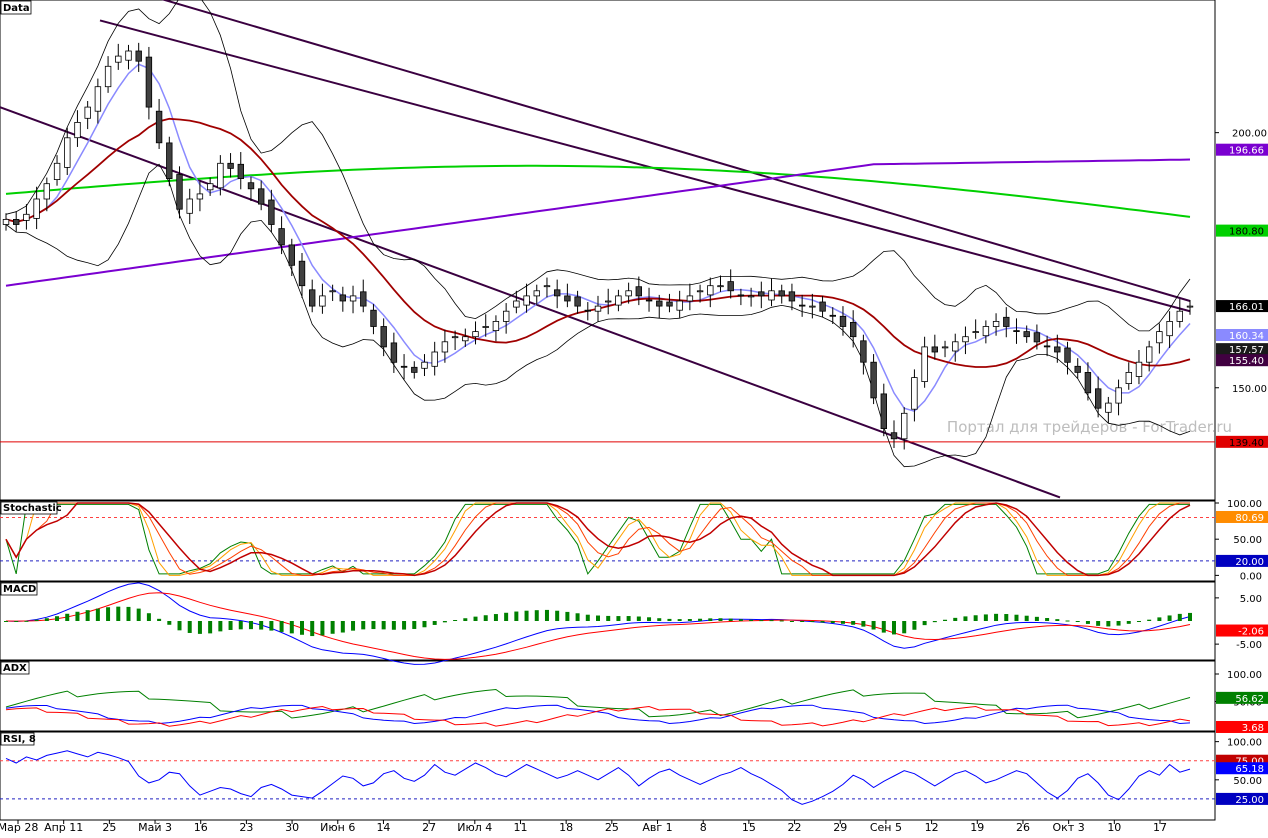 The image size is (1268, 838). What do you see at coordinates (608, 776) in the screenshot?
I see `rsi-panel` at bounding box center [608, 776].